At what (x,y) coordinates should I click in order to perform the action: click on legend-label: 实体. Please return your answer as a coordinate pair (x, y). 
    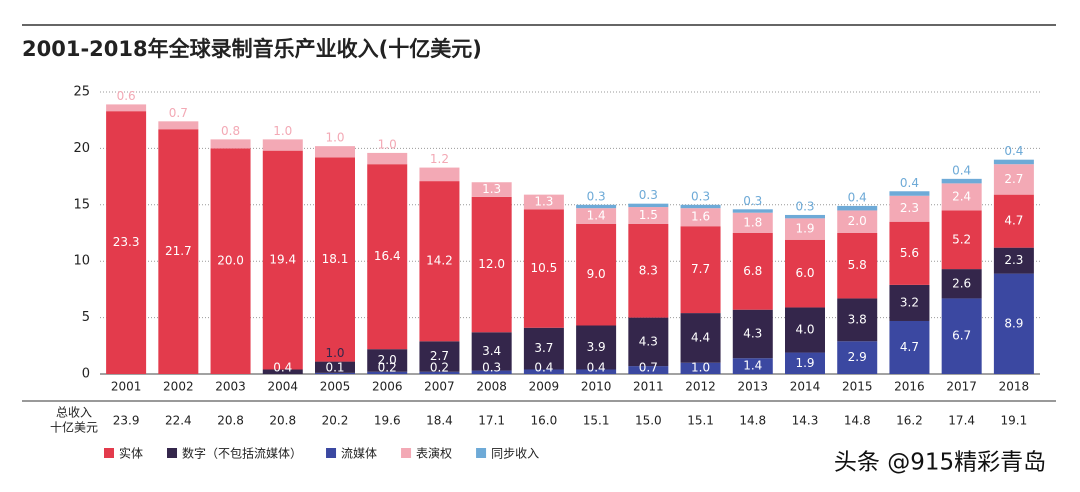
    Looking at the image, I should click on (131, 453).